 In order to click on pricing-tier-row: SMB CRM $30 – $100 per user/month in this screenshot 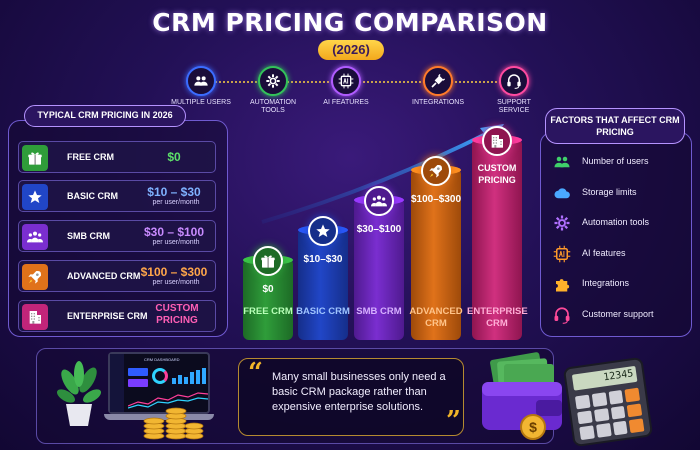, I will do `click(117, 236)`.